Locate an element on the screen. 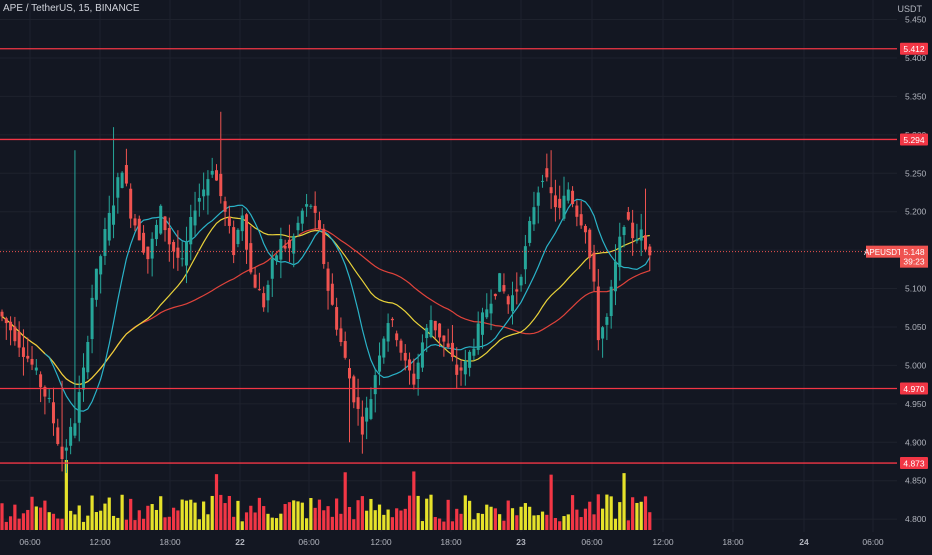  price-tick-label: 5.050 is located at coordinates (916, 327).